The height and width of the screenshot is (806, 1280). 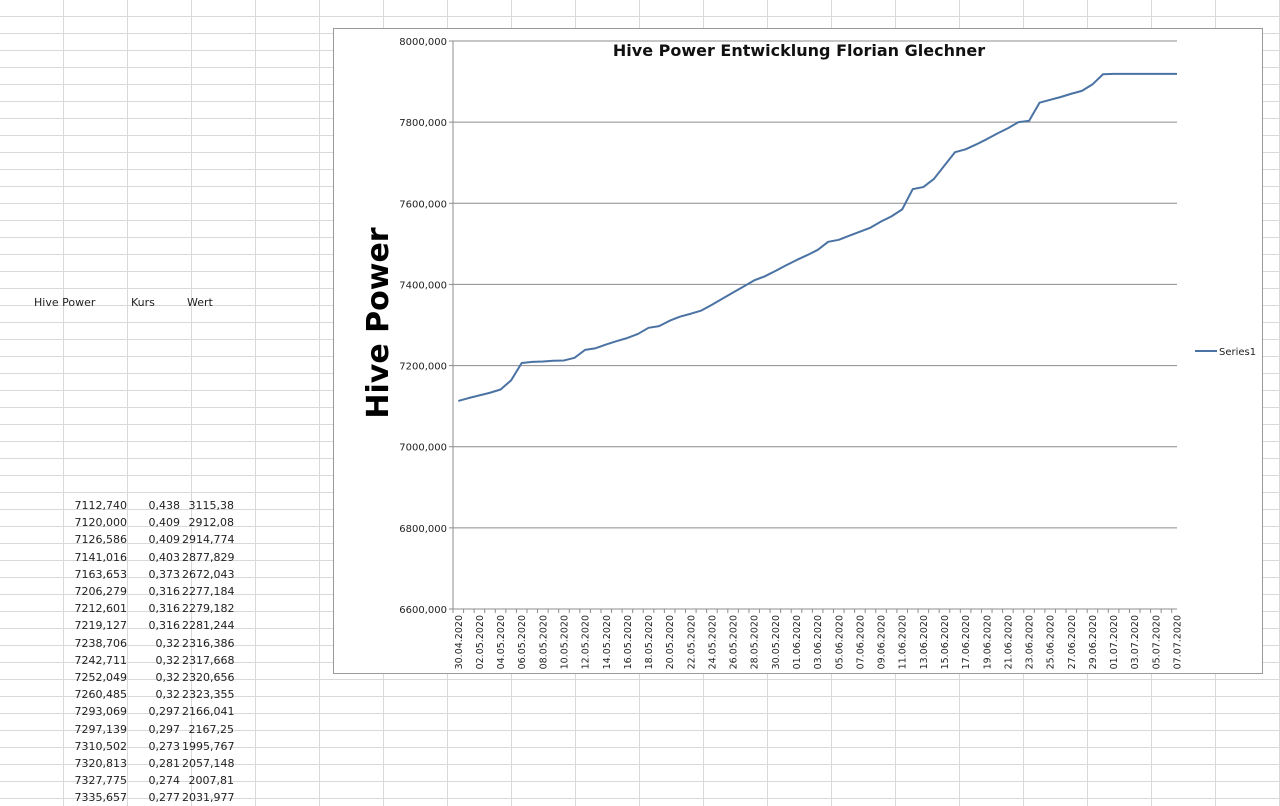 I want to click on cell-wert: 2277,184, so click(x=208, y=591).